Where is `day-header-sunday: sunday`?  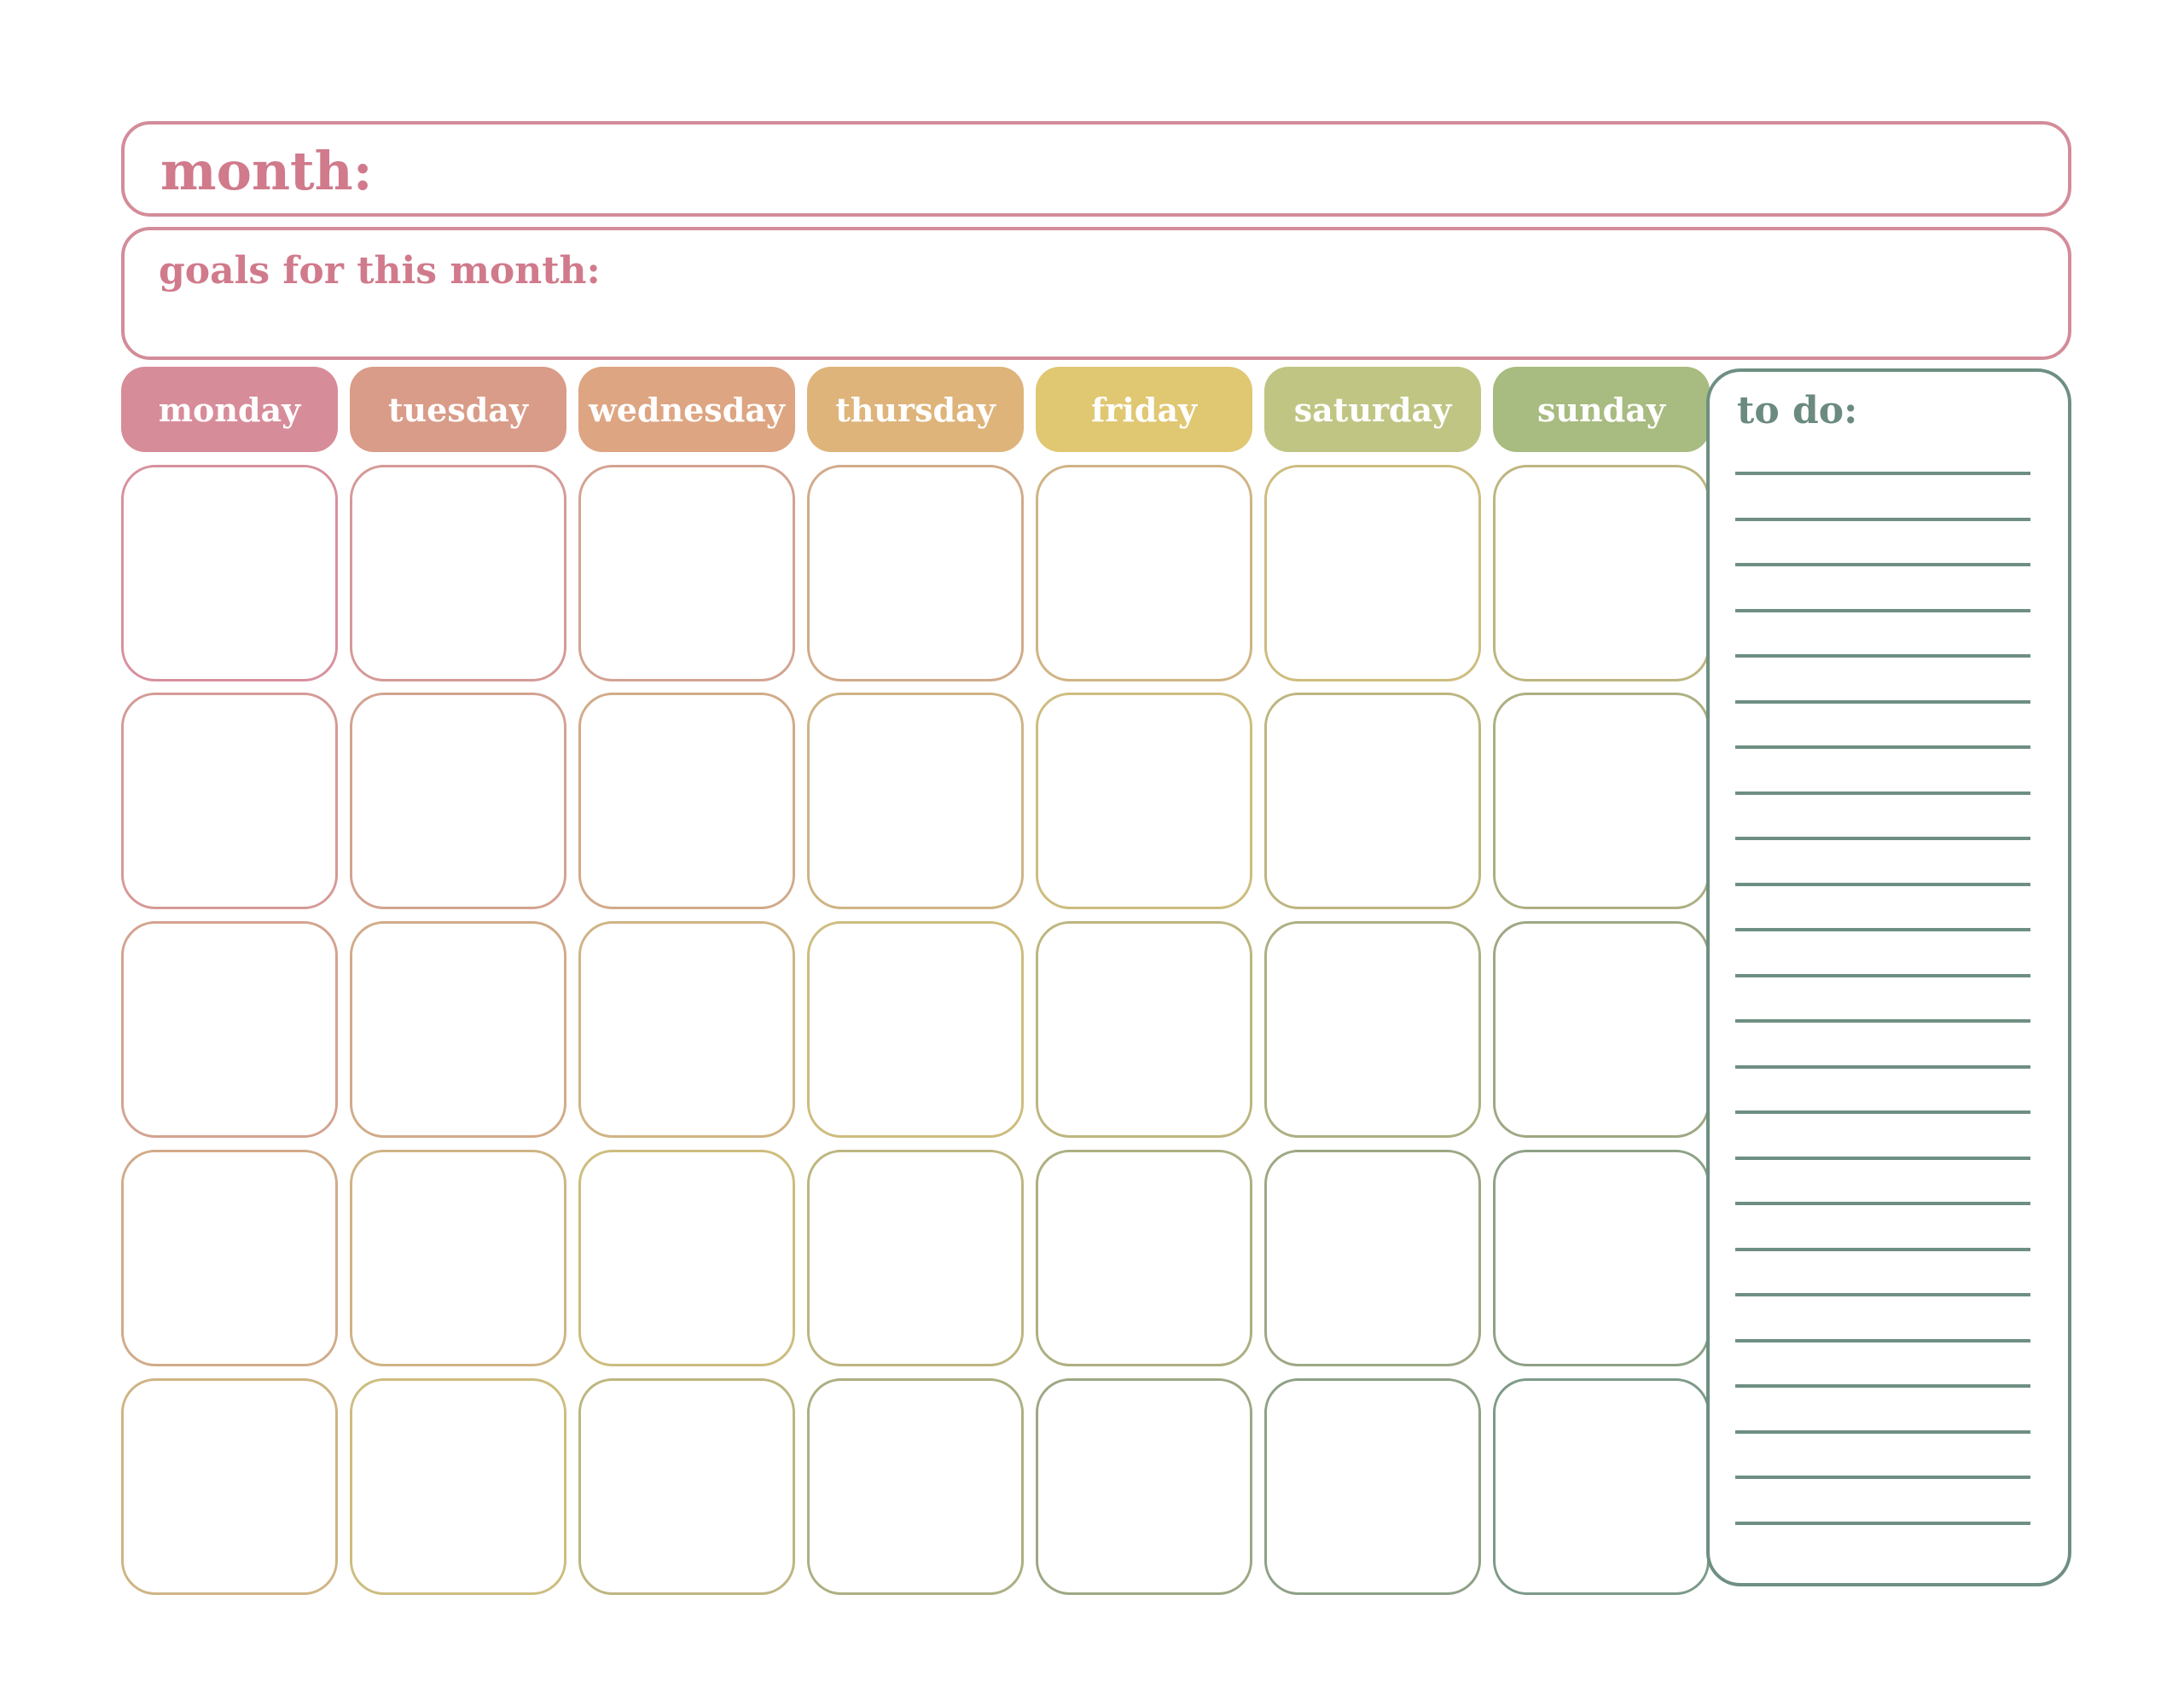
day-header-sunday: sunday is located at coordinates (1601, 409).